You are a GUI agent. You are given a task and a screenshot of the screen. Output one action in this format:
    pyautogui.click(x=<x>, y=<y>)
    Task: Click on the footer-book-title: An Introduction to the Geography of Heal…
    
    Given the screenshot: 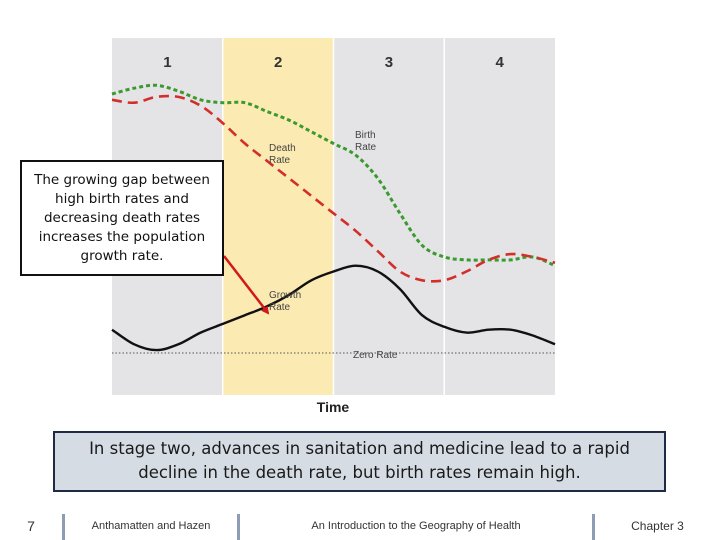 What is the action you would take?
    pyautogui.click(x=416, y=526)
    